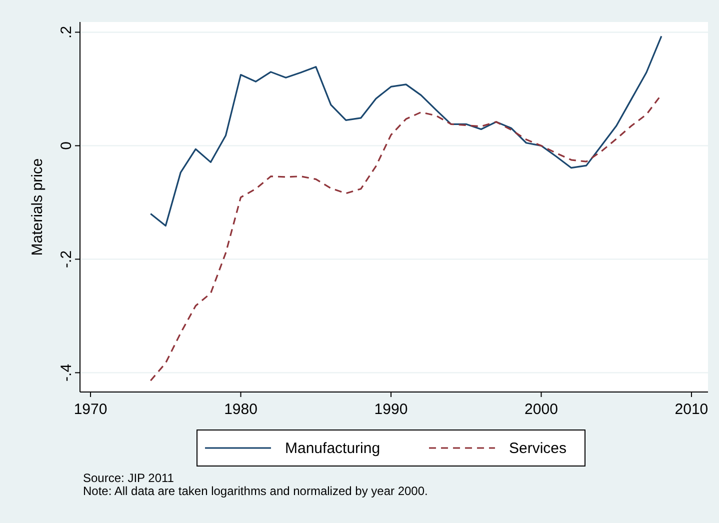 This screenshot has height=523, width=719. What do you see at coordinates (66, 373) in the screenshot?
I see `y-tick-label: -.4` at bounding box center [66, 373].